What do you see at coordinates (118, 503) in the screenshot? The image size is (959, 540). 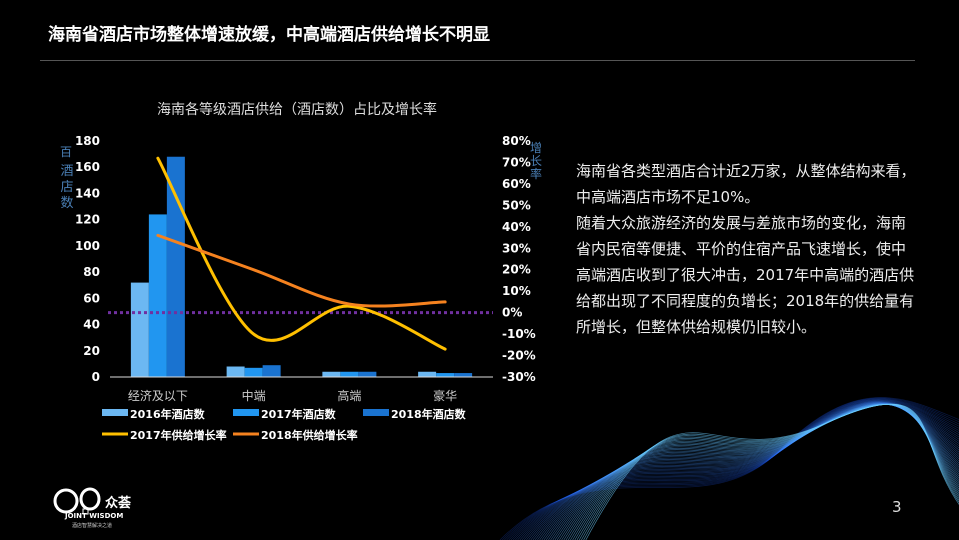 I see `logo-brand: 众荟` at bounding box center [118, 503].